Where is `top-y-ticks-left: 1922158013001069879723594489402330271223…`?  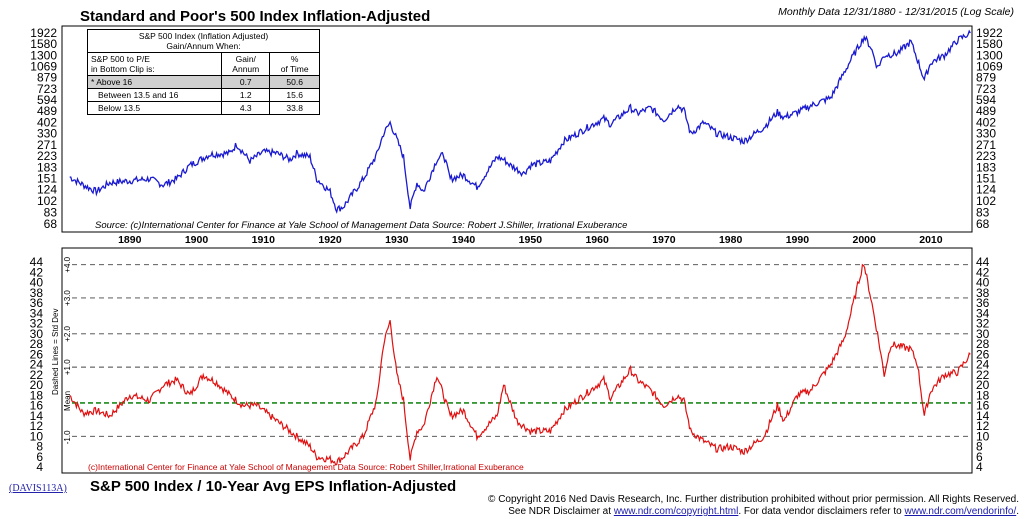 top-y-ticks-left: 1922158013001069879723594489402330271223… is located at coordinates (43, 128).